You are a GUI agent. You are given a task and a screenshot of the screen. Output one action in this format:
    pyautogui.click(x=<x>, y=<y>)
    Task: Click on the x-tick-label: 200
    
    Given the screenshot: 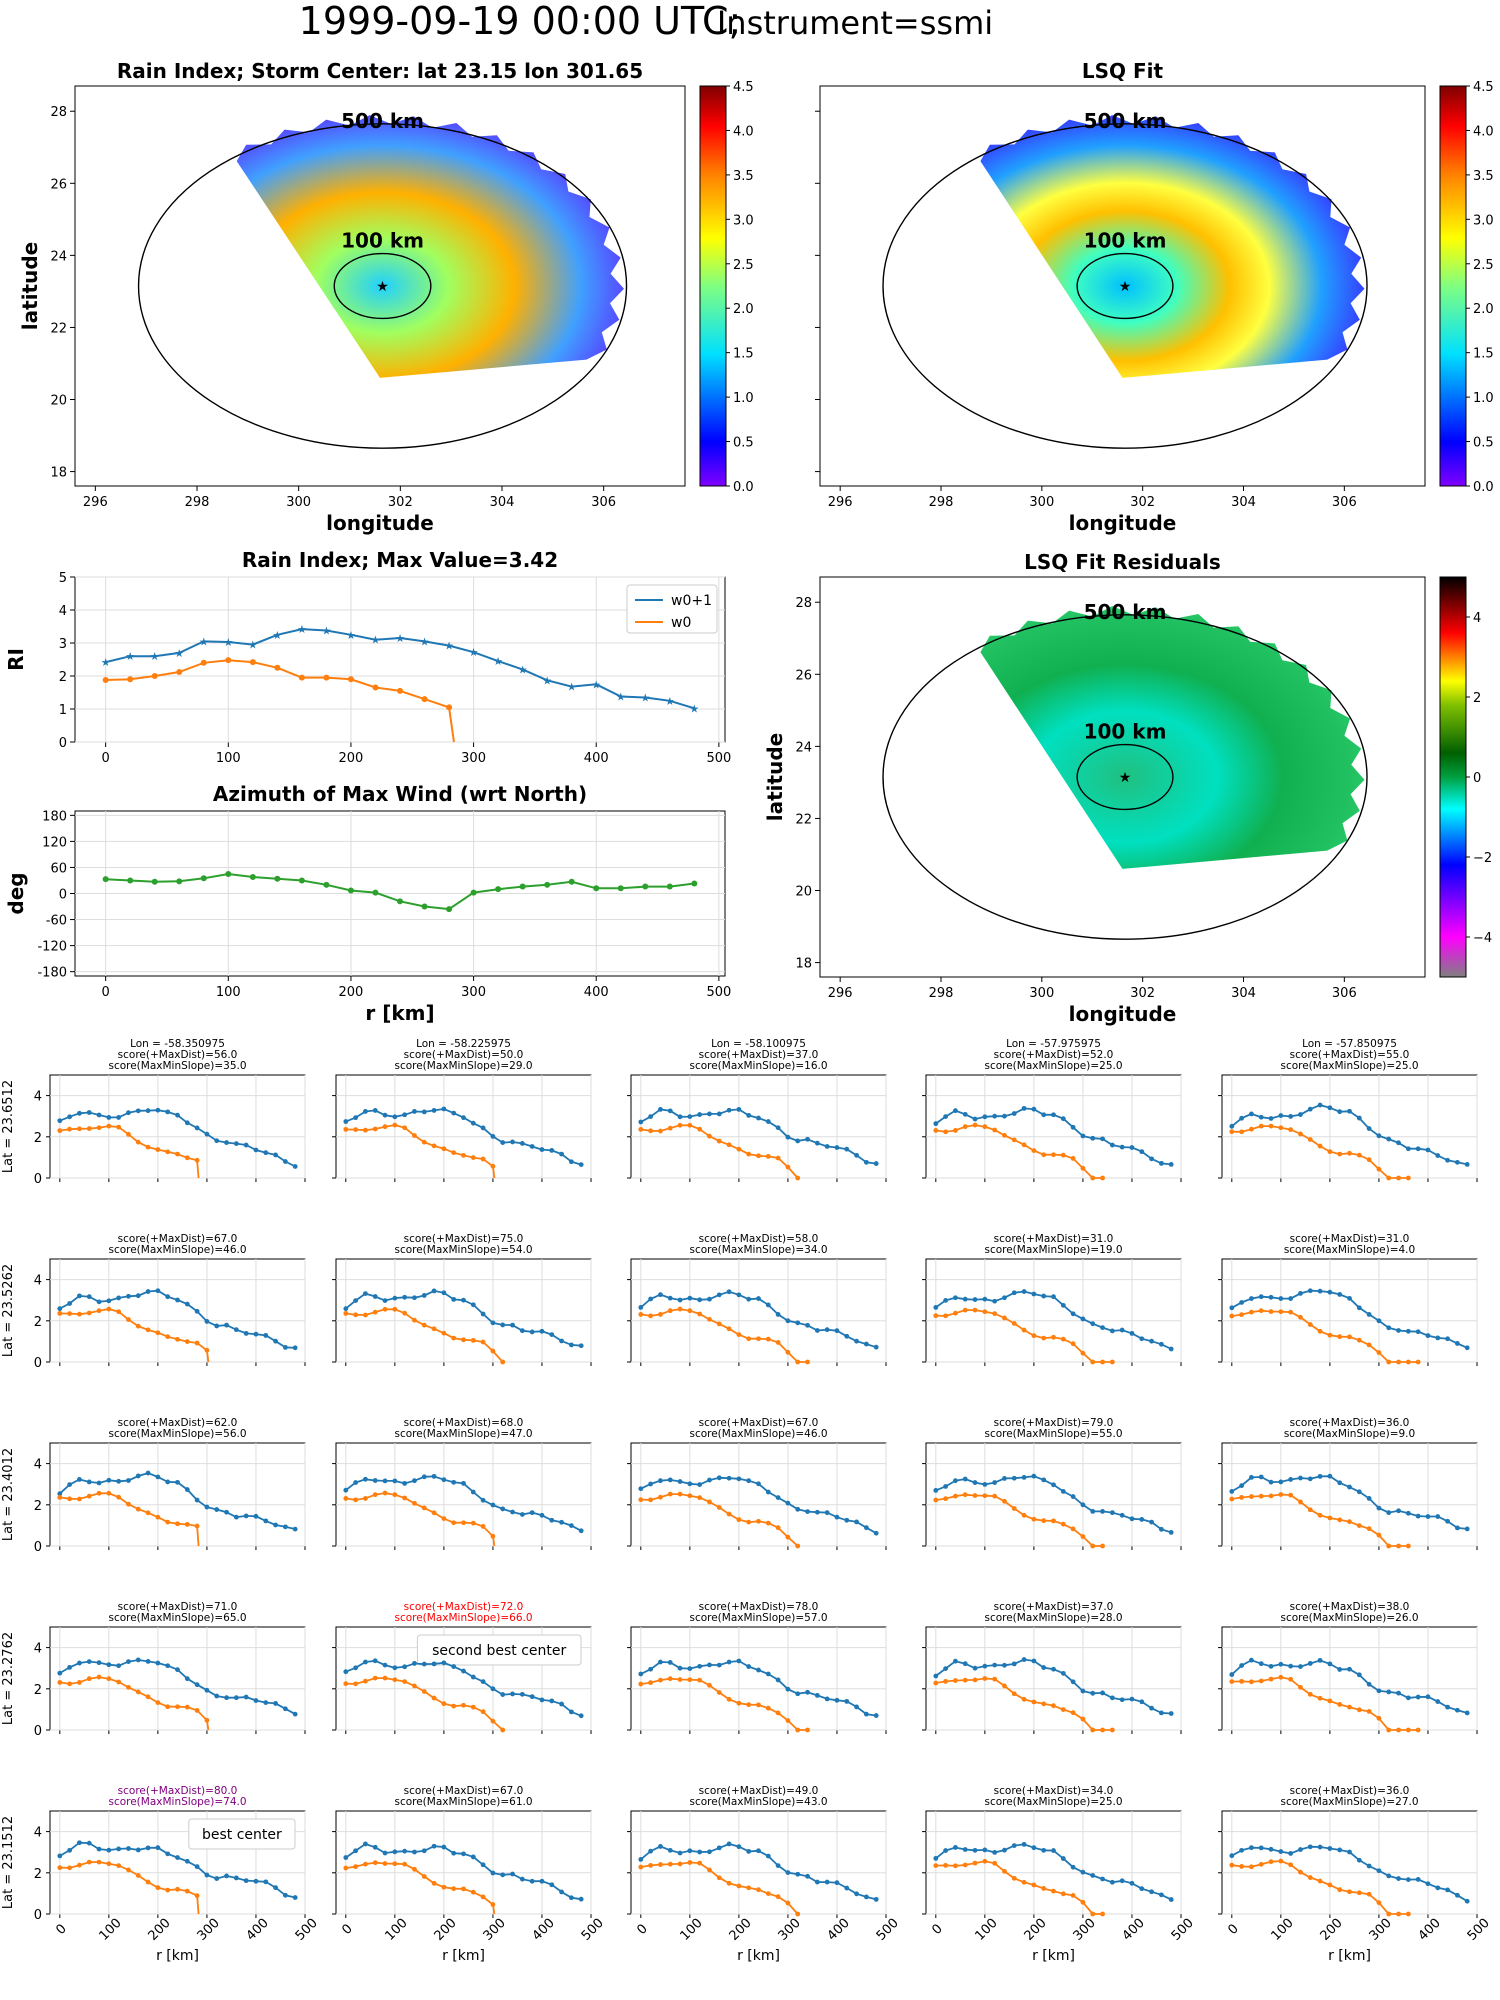 What is the action you would take?
    pyautogui.click(x=351, y=992)
    